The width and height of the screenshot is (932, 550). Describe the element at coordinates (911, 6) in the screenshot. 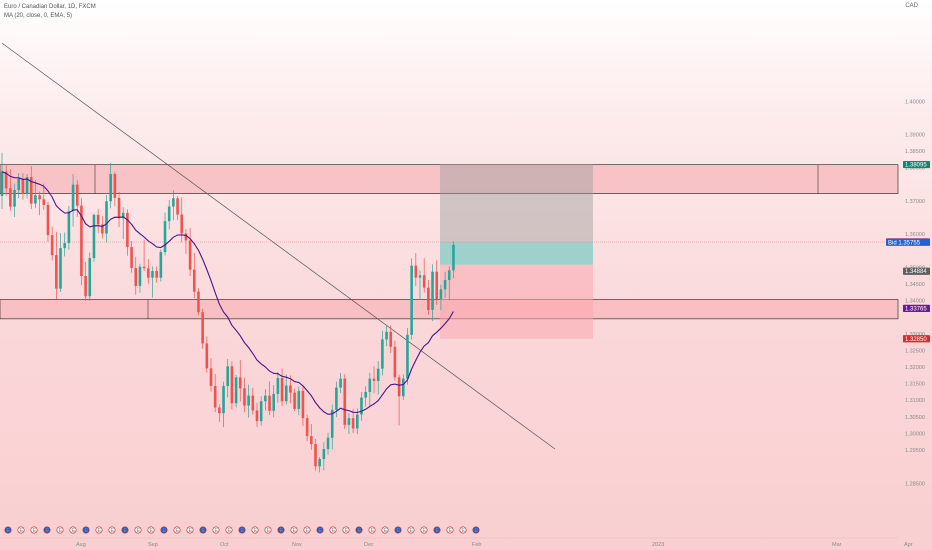

I see `currency-label: CAD` at that location.